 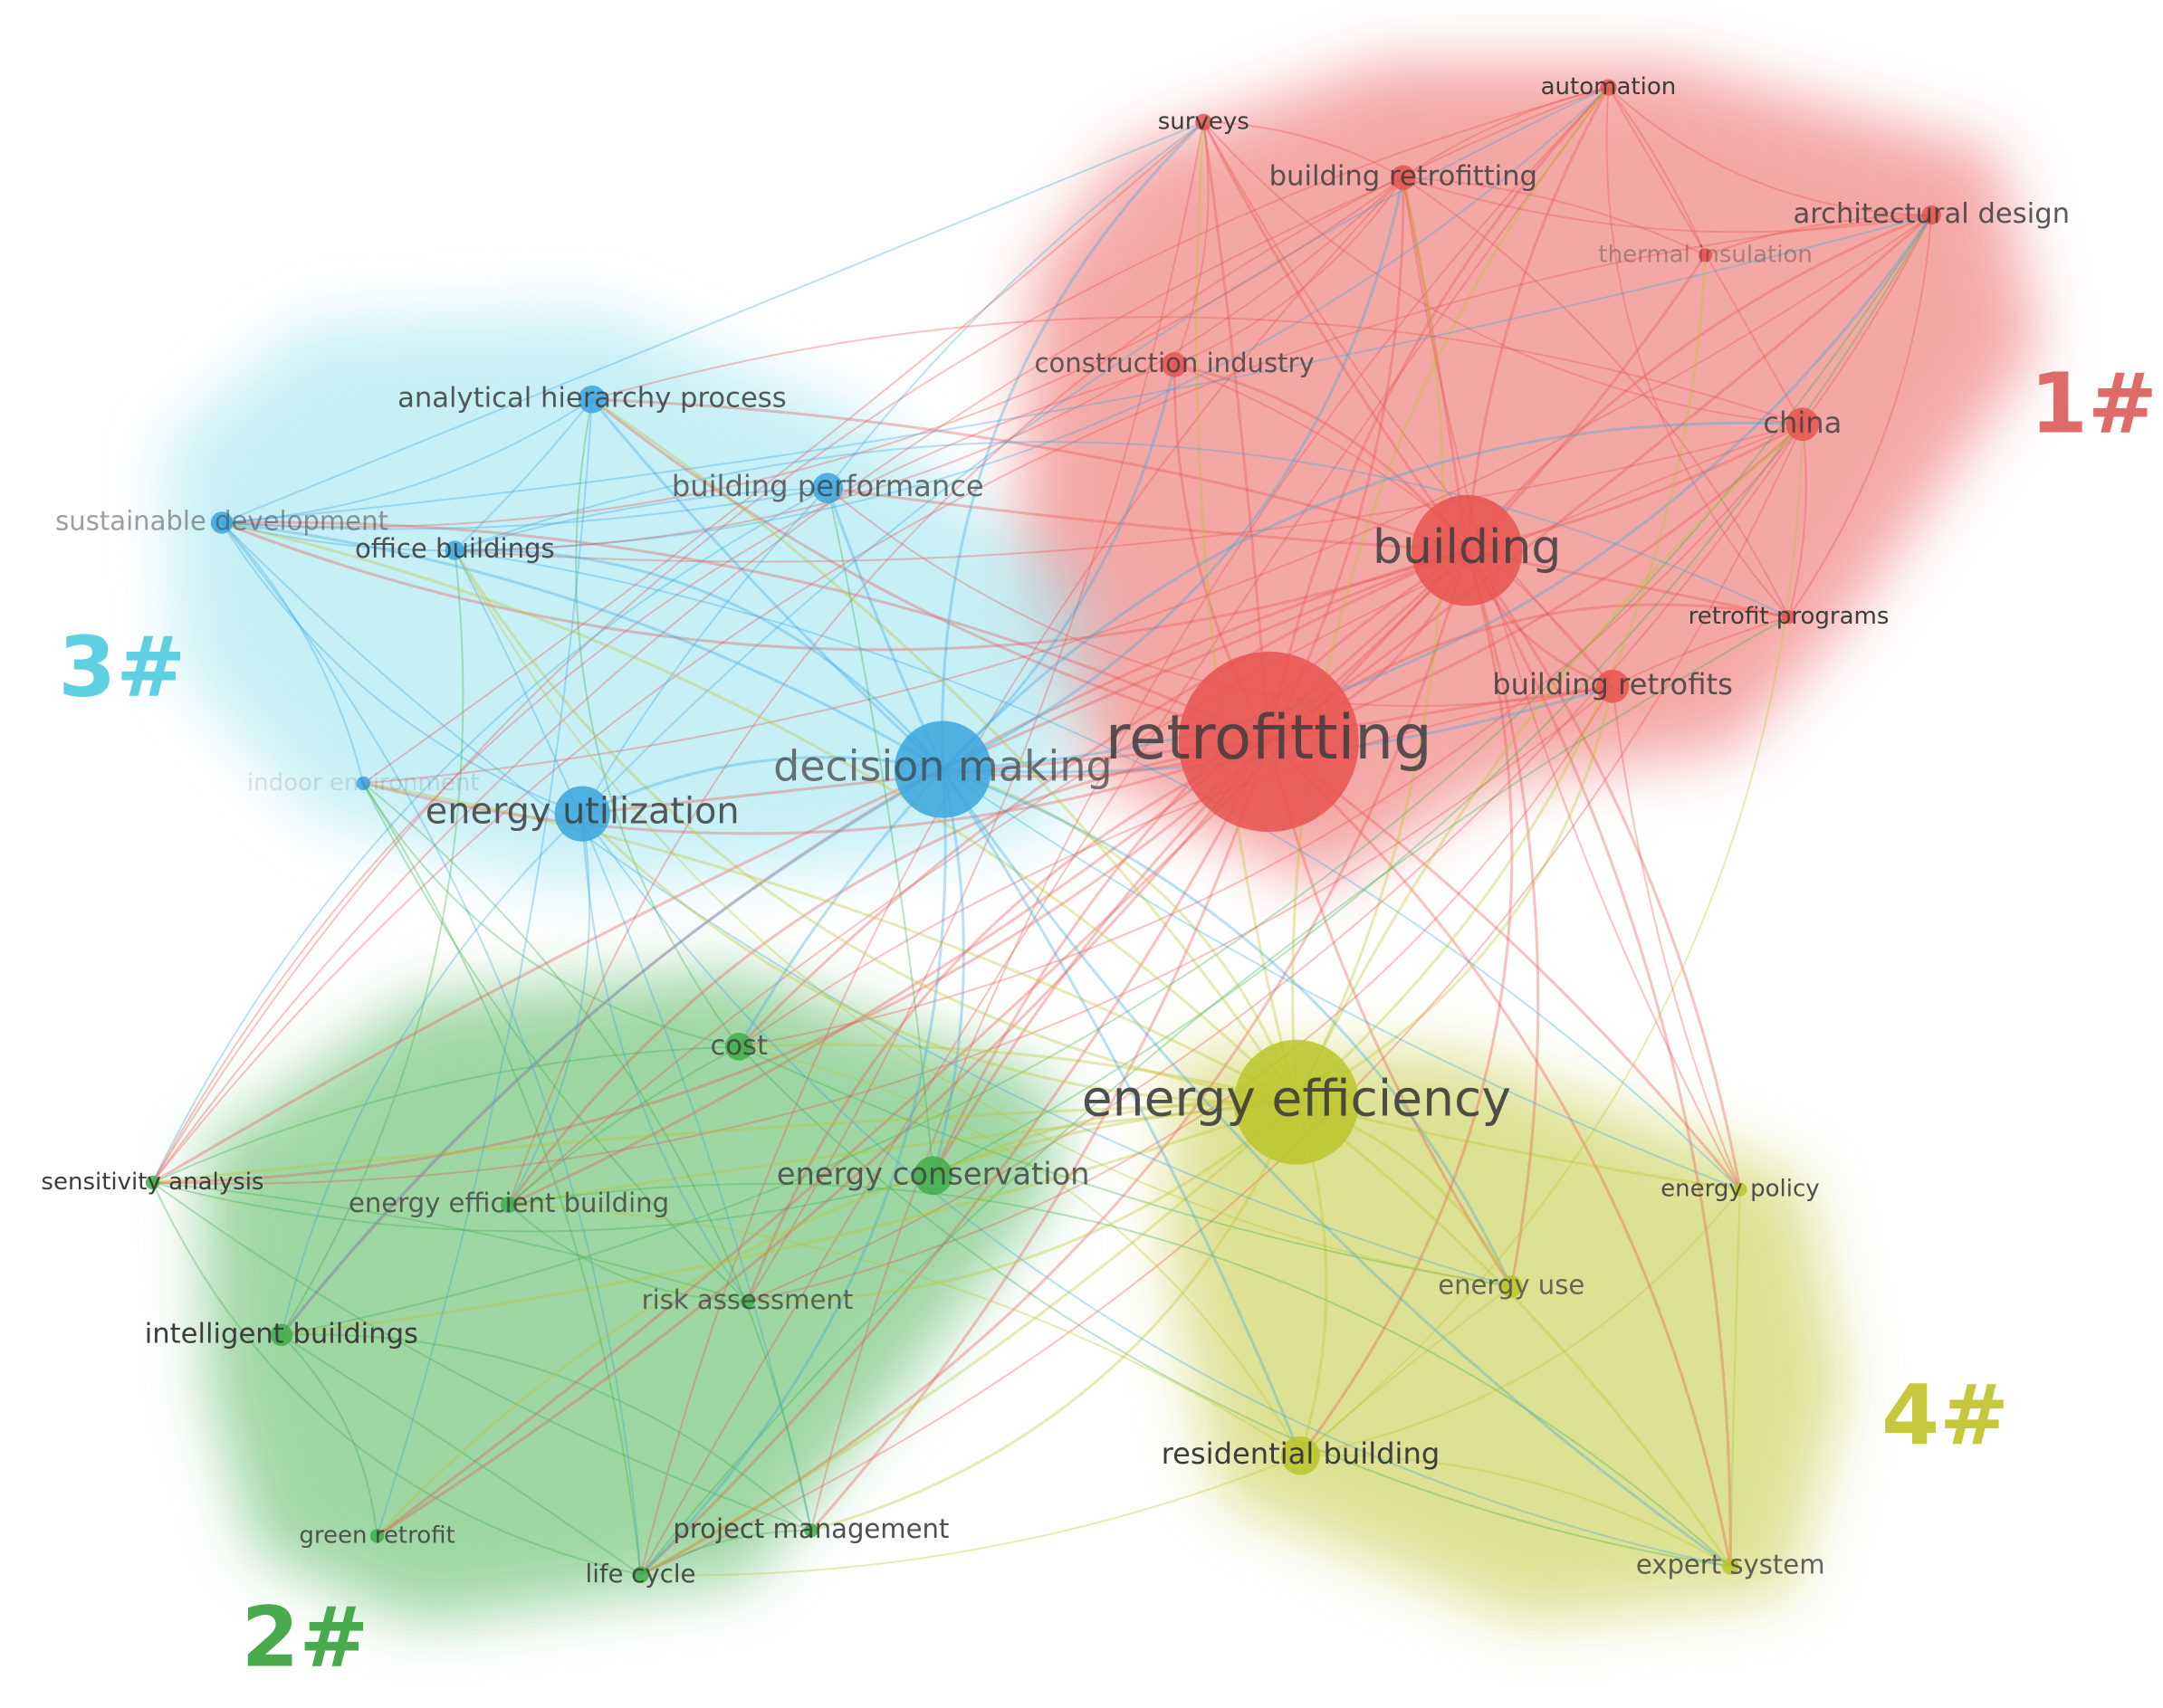 I want to click on cluster-label: 4#, so click(x=1945, y=1416).